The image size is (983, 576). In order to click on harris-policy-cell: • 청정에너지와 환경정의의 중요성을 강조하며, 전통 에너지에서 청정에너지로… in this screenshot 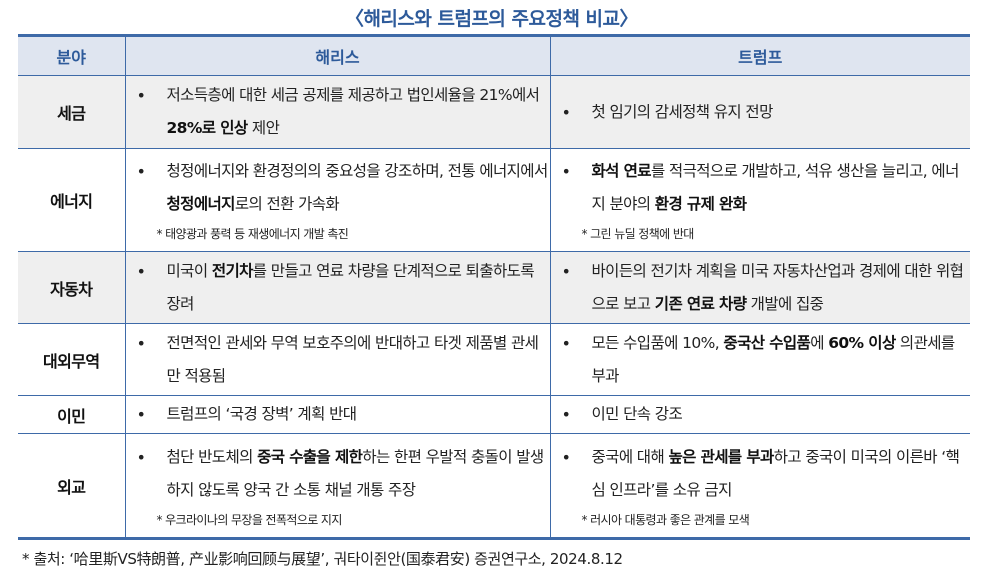, I will do `click(337, 200)`.